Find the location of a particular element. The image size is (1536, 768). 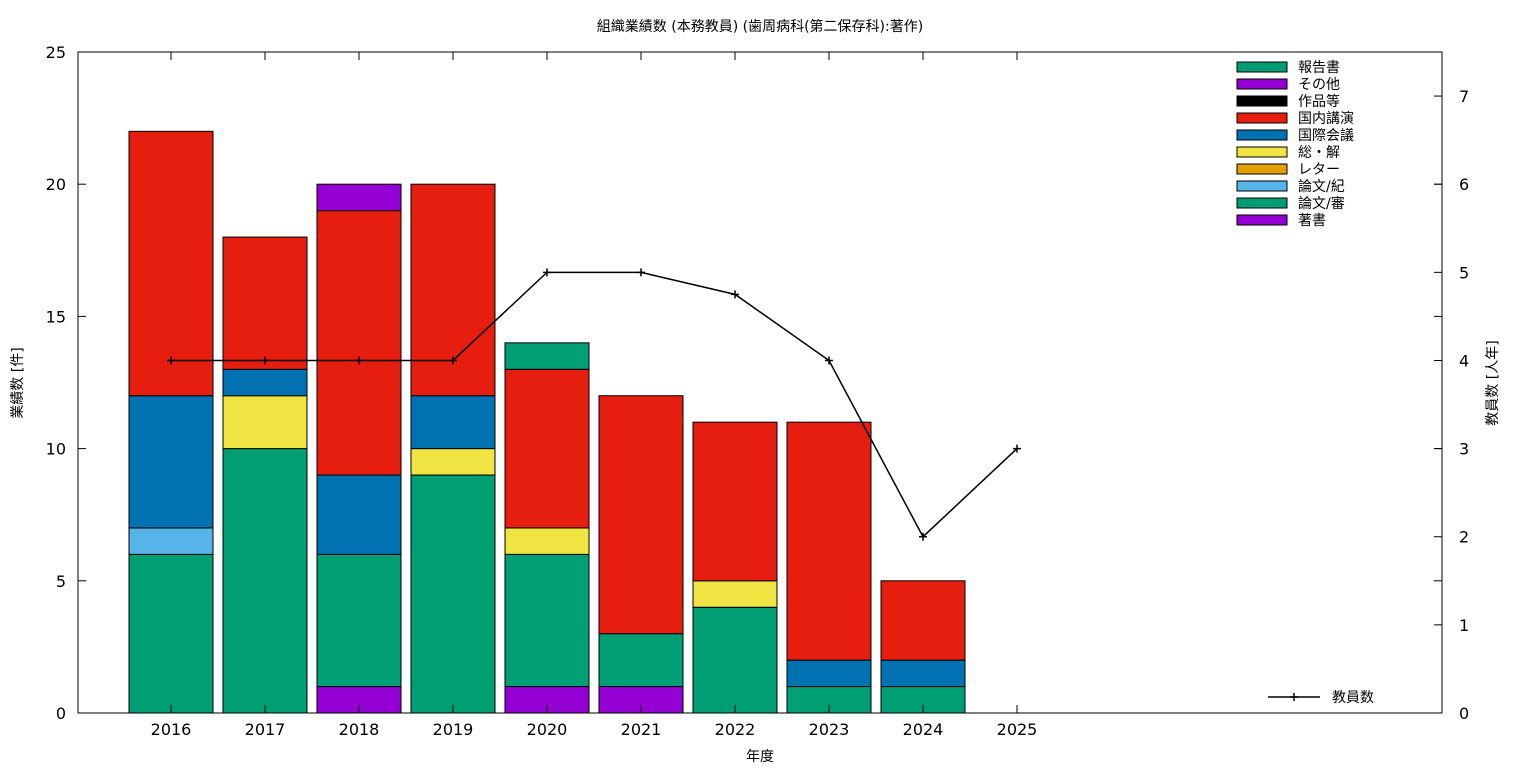

y-tick-label: 5 is located at coordinates (61, 581).